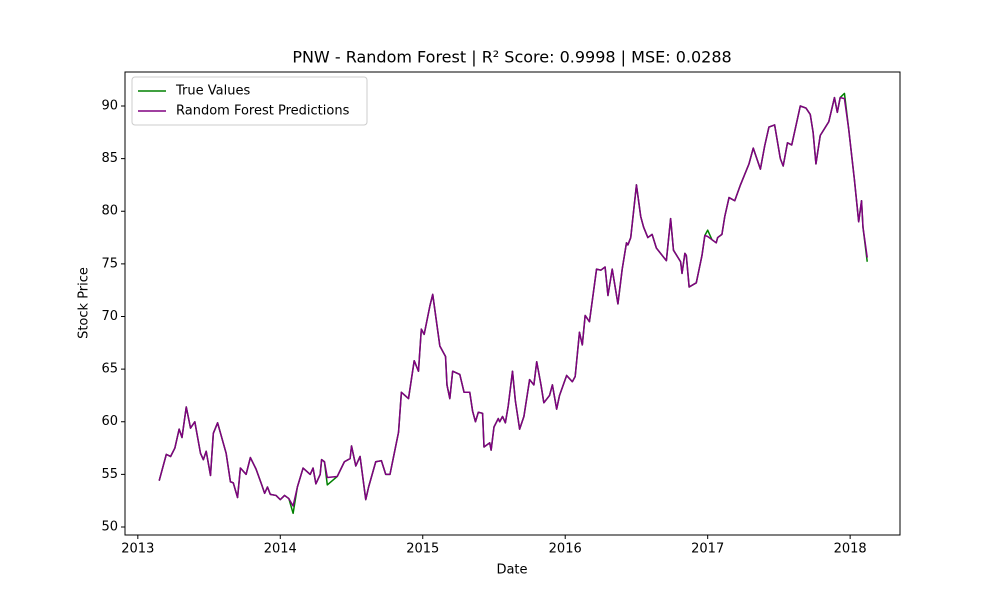 The width and height of the screenshot is (1000, 600). I want to click on y-axis-label: Stock Price, so click(84, 303).